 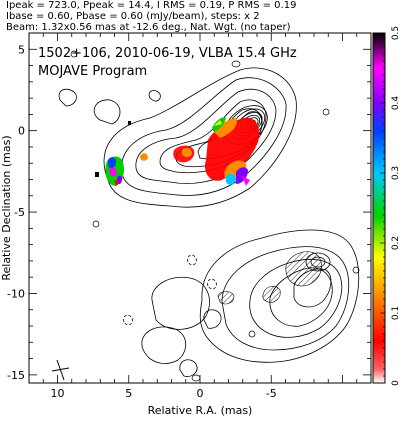 What do you see at coordinates (396, 313) in the screenshot?
I see `colorbar-tick-label: 0.1` at bounding box center [396, 313].